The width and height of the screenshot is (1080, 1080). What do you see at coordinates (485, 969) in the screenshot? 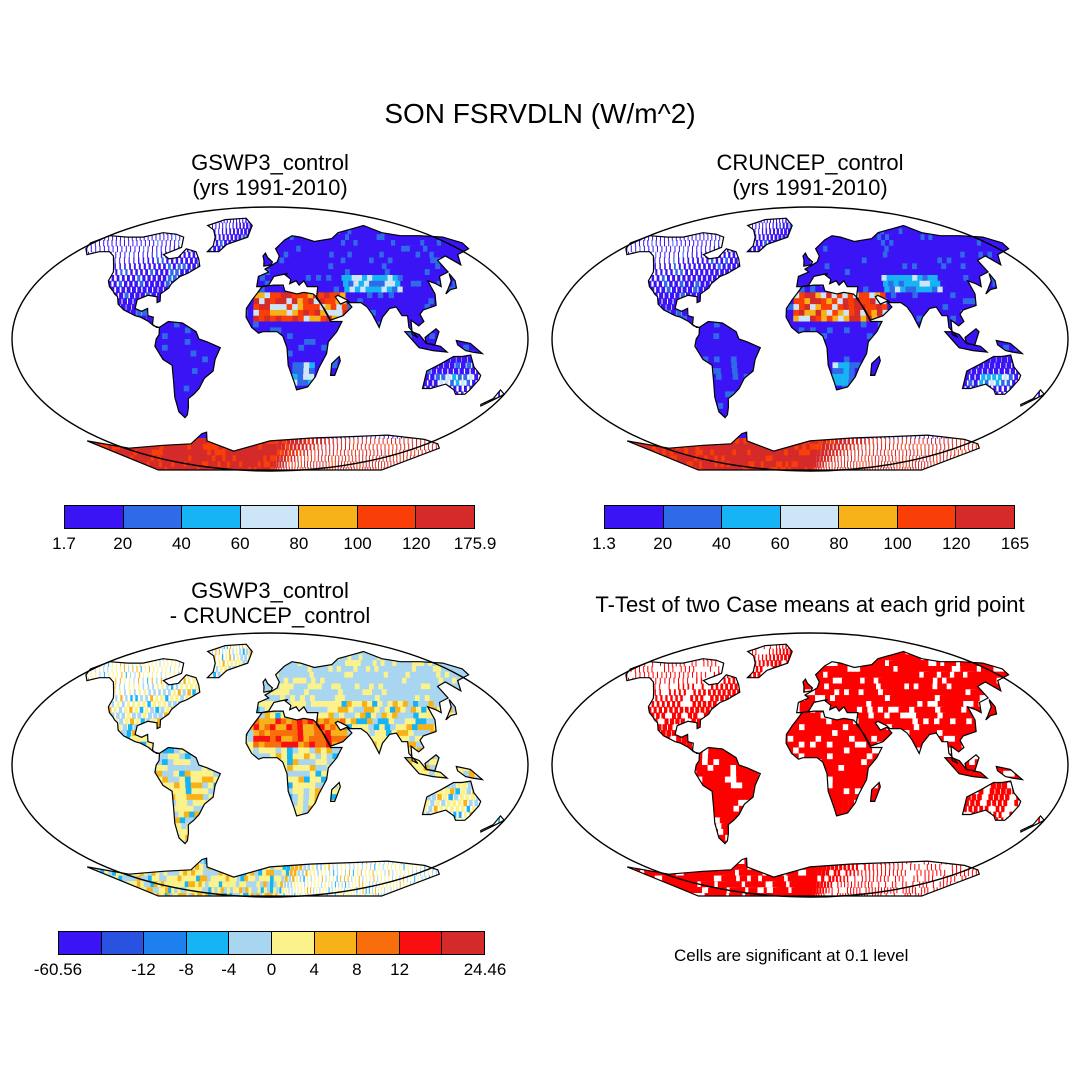
I see `colorbar-label: 24.46` at bounding box center [485, 969].